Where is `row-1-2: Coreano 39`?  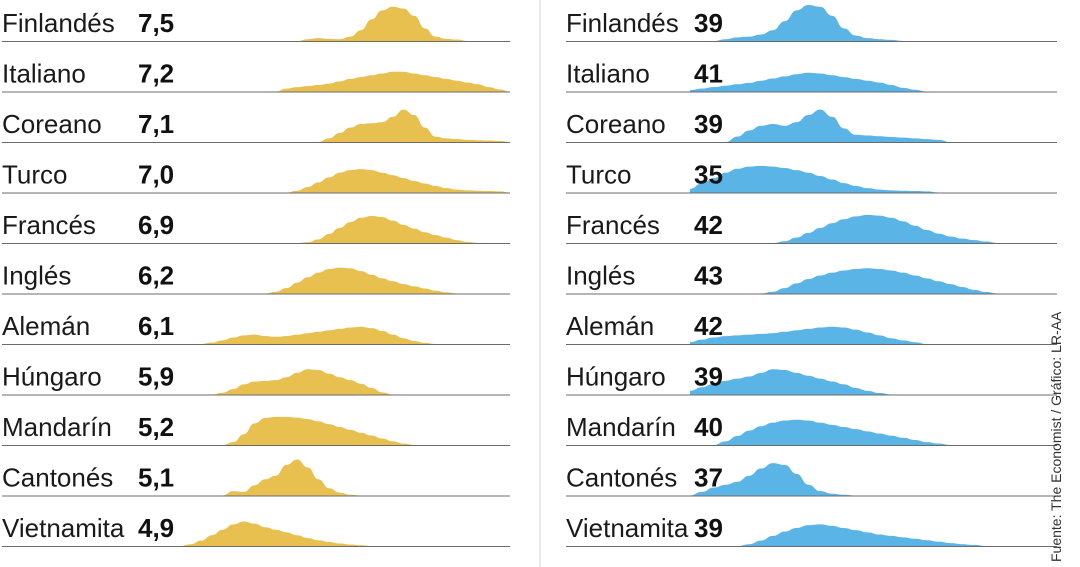
row-1-2: Coreano 39 is located at coordinates (811, 126).